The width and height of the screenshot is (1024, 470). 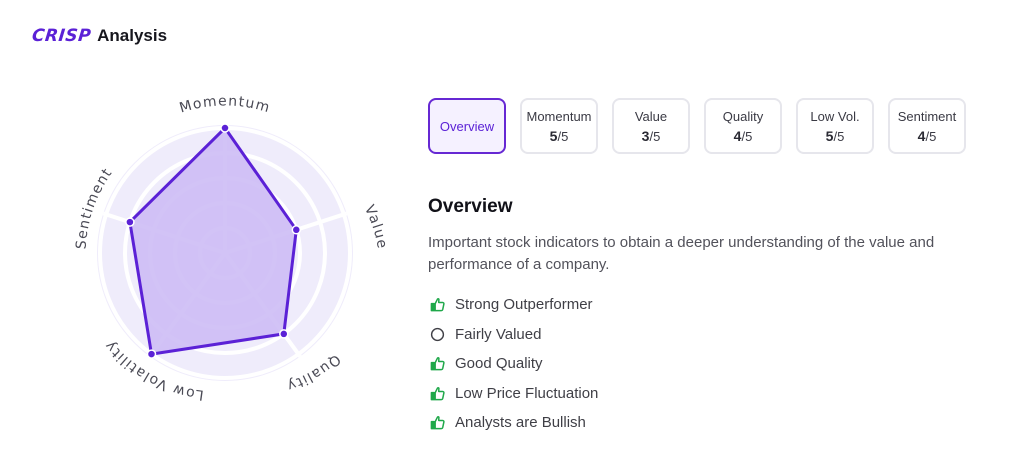 What do you see at coordinates (927, 126) in the screenshot?
I see `tab-sentiment: Sentiment 4/5` at bounding box center [927, 126].